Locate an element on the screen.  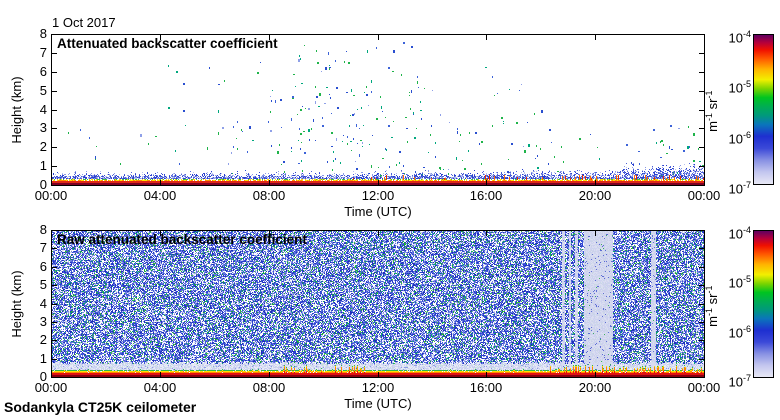
top-panel-title: Attenuated backscatter coefficient is located at coordinates (167, 43).